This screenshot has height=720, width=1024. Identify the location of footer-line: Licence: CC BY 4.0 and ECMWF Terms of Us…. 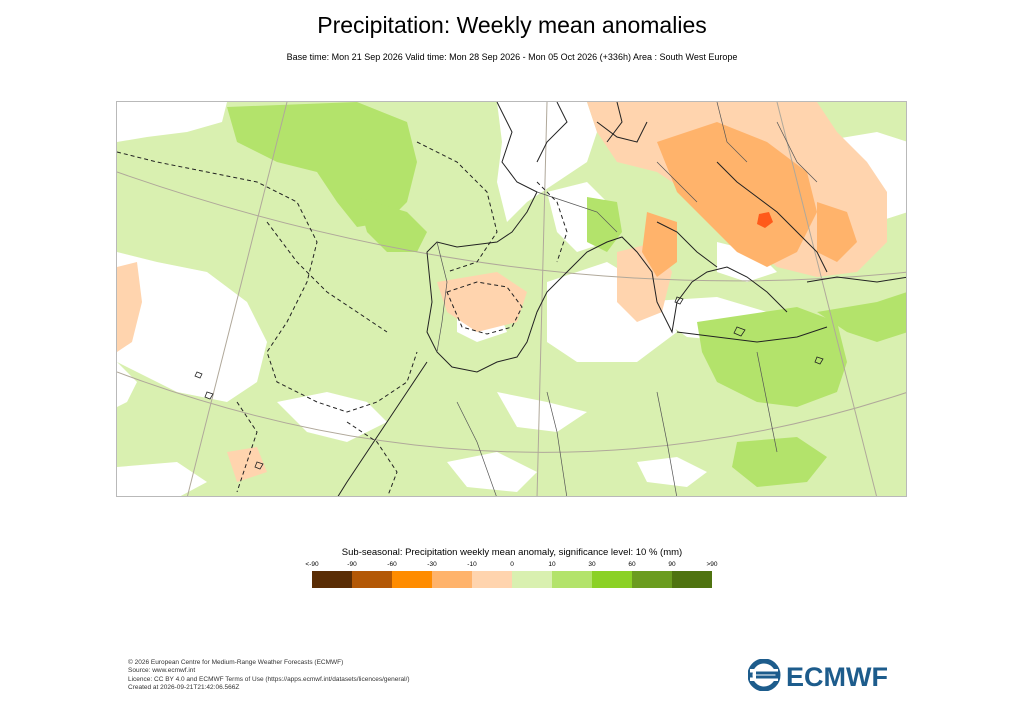
(269, 679).